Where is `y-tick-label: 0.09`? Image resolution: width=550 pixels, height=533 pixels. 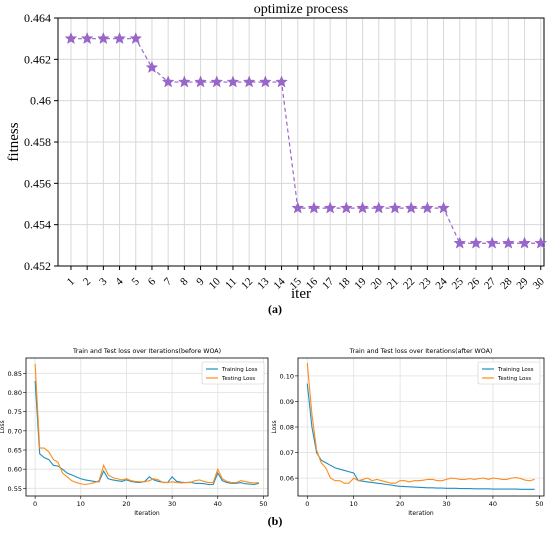 y-tick-label: 0.09 is located at coordinates (287, 402).